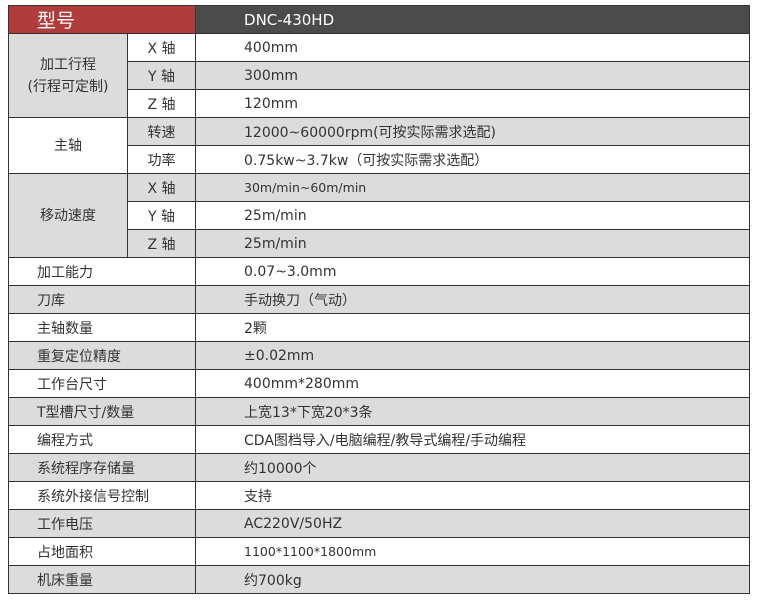  I want to click on spec-row: 刀库 手动换刀（气动）, so click(378, 299).